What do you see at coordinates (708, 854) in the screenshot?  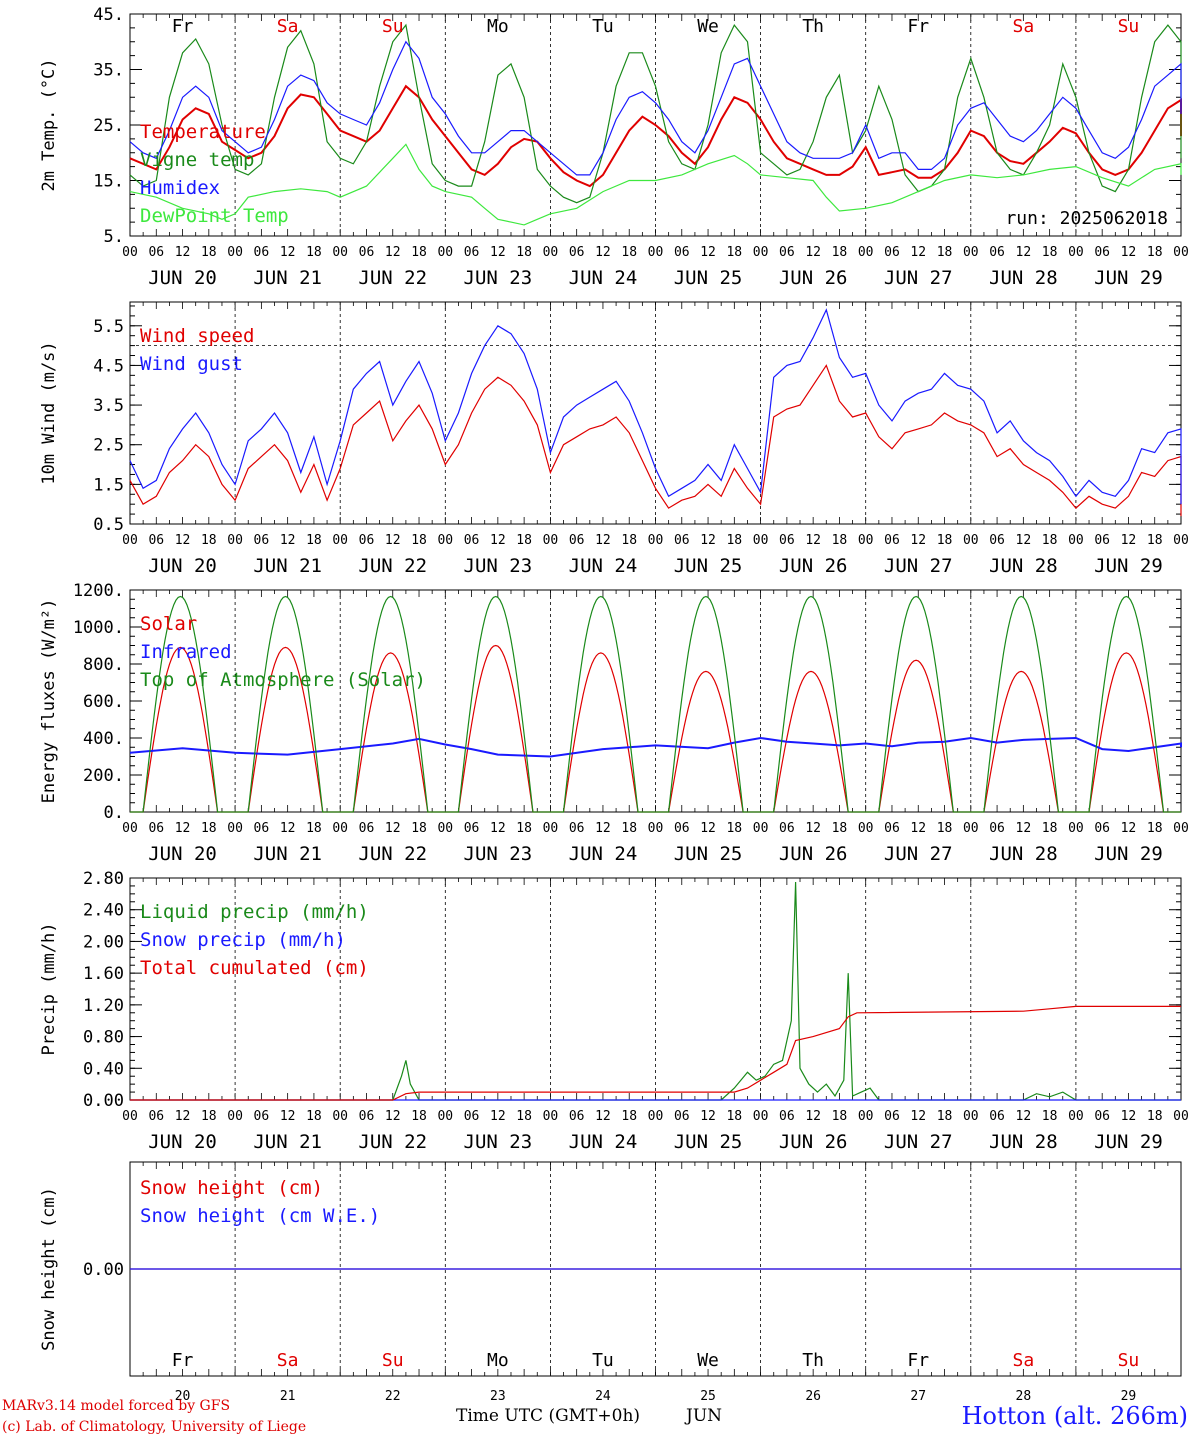 I see `date-label: JUN 25` at bounding box center [708, 854].